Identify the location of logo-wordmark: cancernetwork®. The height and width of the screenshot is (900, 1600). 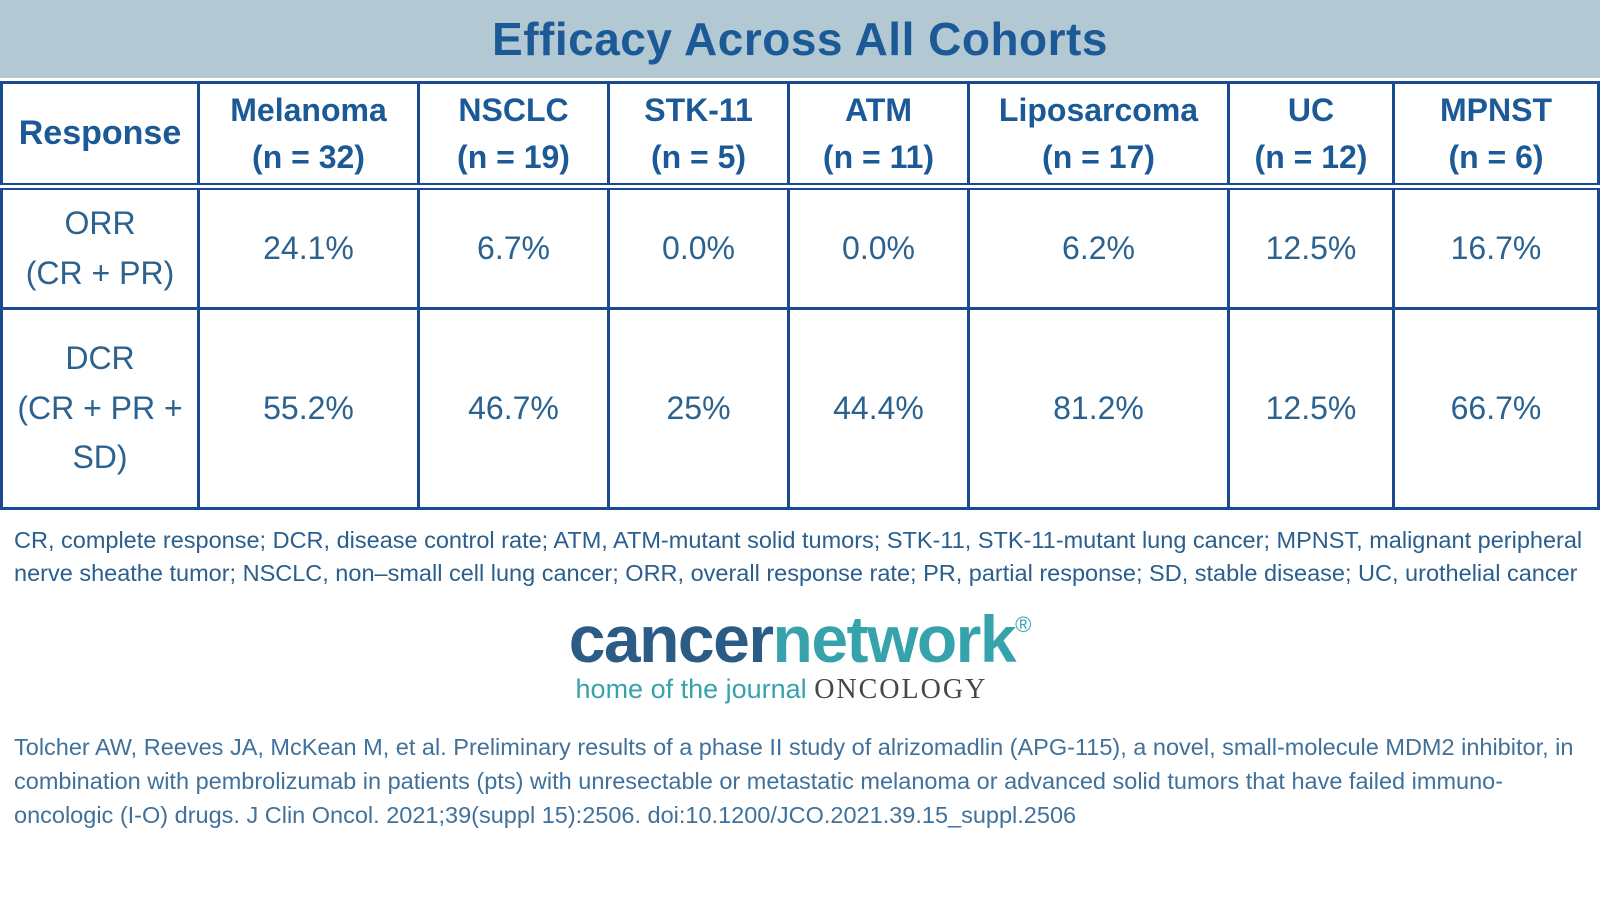
(800, 639).